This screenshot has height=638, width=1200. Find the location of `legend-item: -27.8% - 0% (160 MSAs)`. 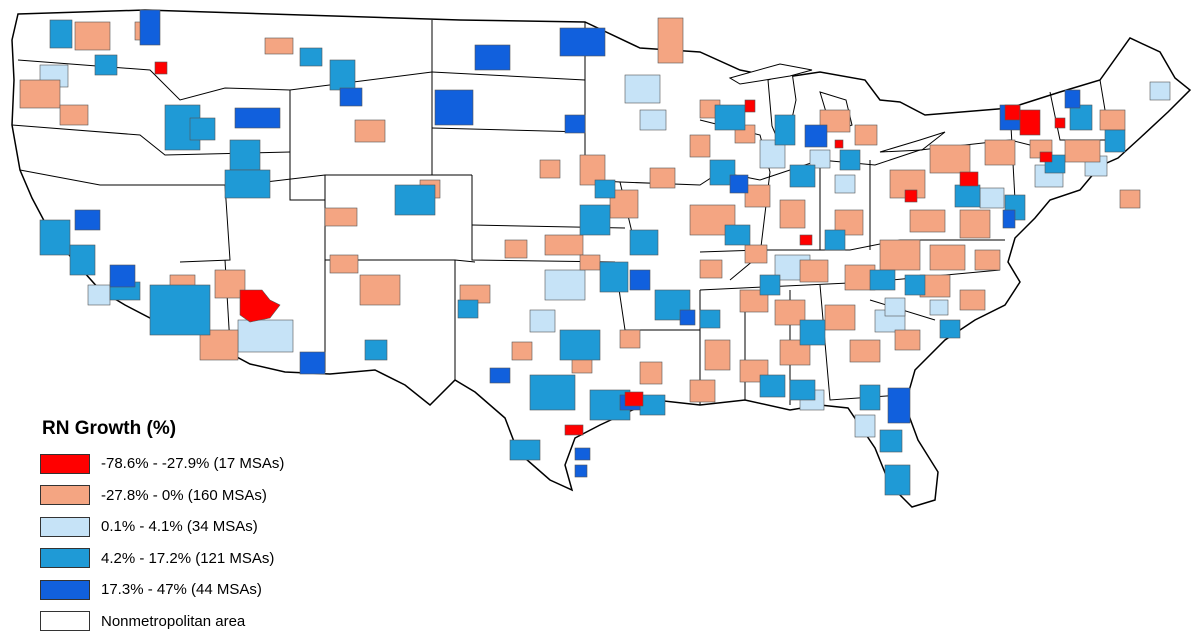

legend-item: -27.8% - 0% (160 MSAs) is located at coordinates (205, 496).